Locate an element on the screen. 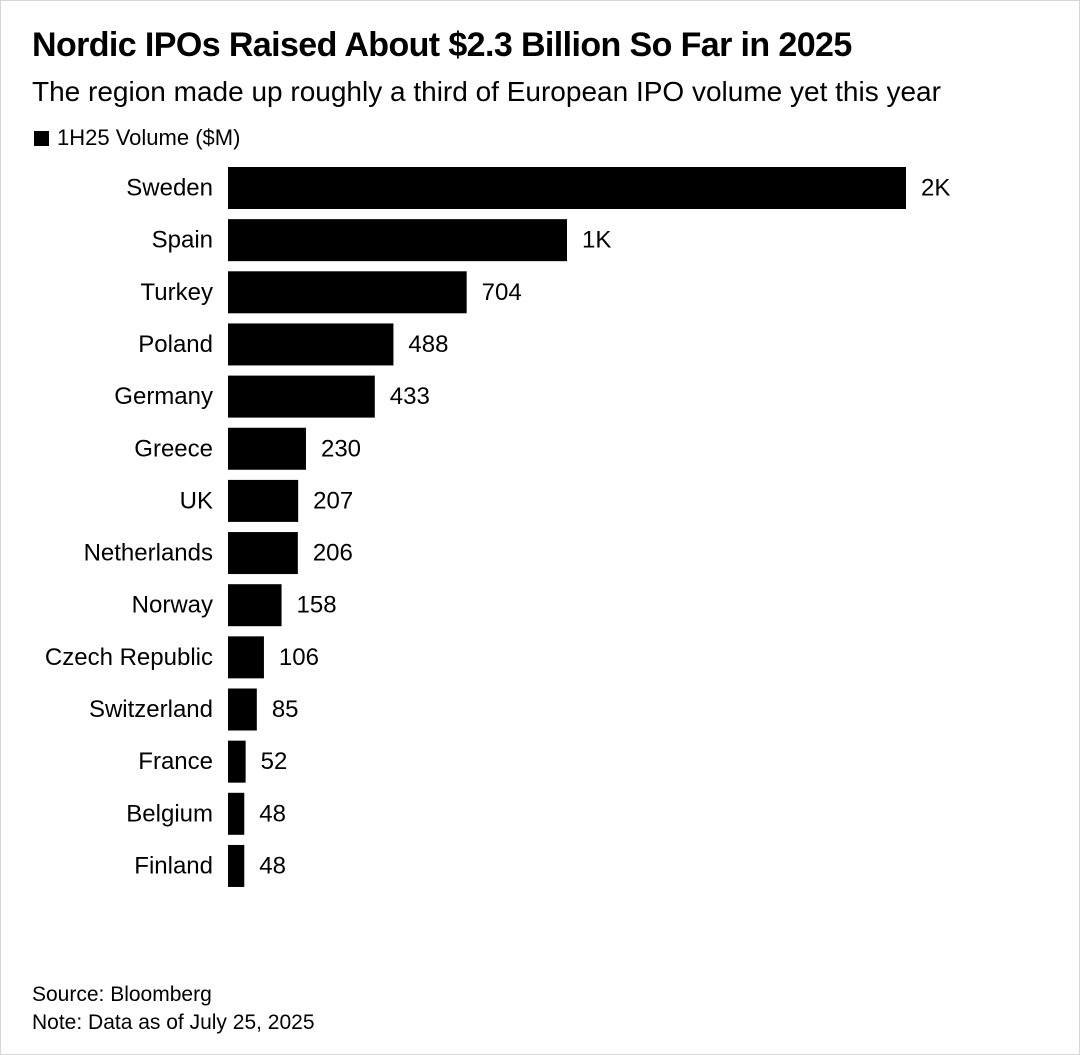 Image resolution: width=1080 pixels, height=1055 pixels. bar-netherlands is located at coordinates (263, 553).